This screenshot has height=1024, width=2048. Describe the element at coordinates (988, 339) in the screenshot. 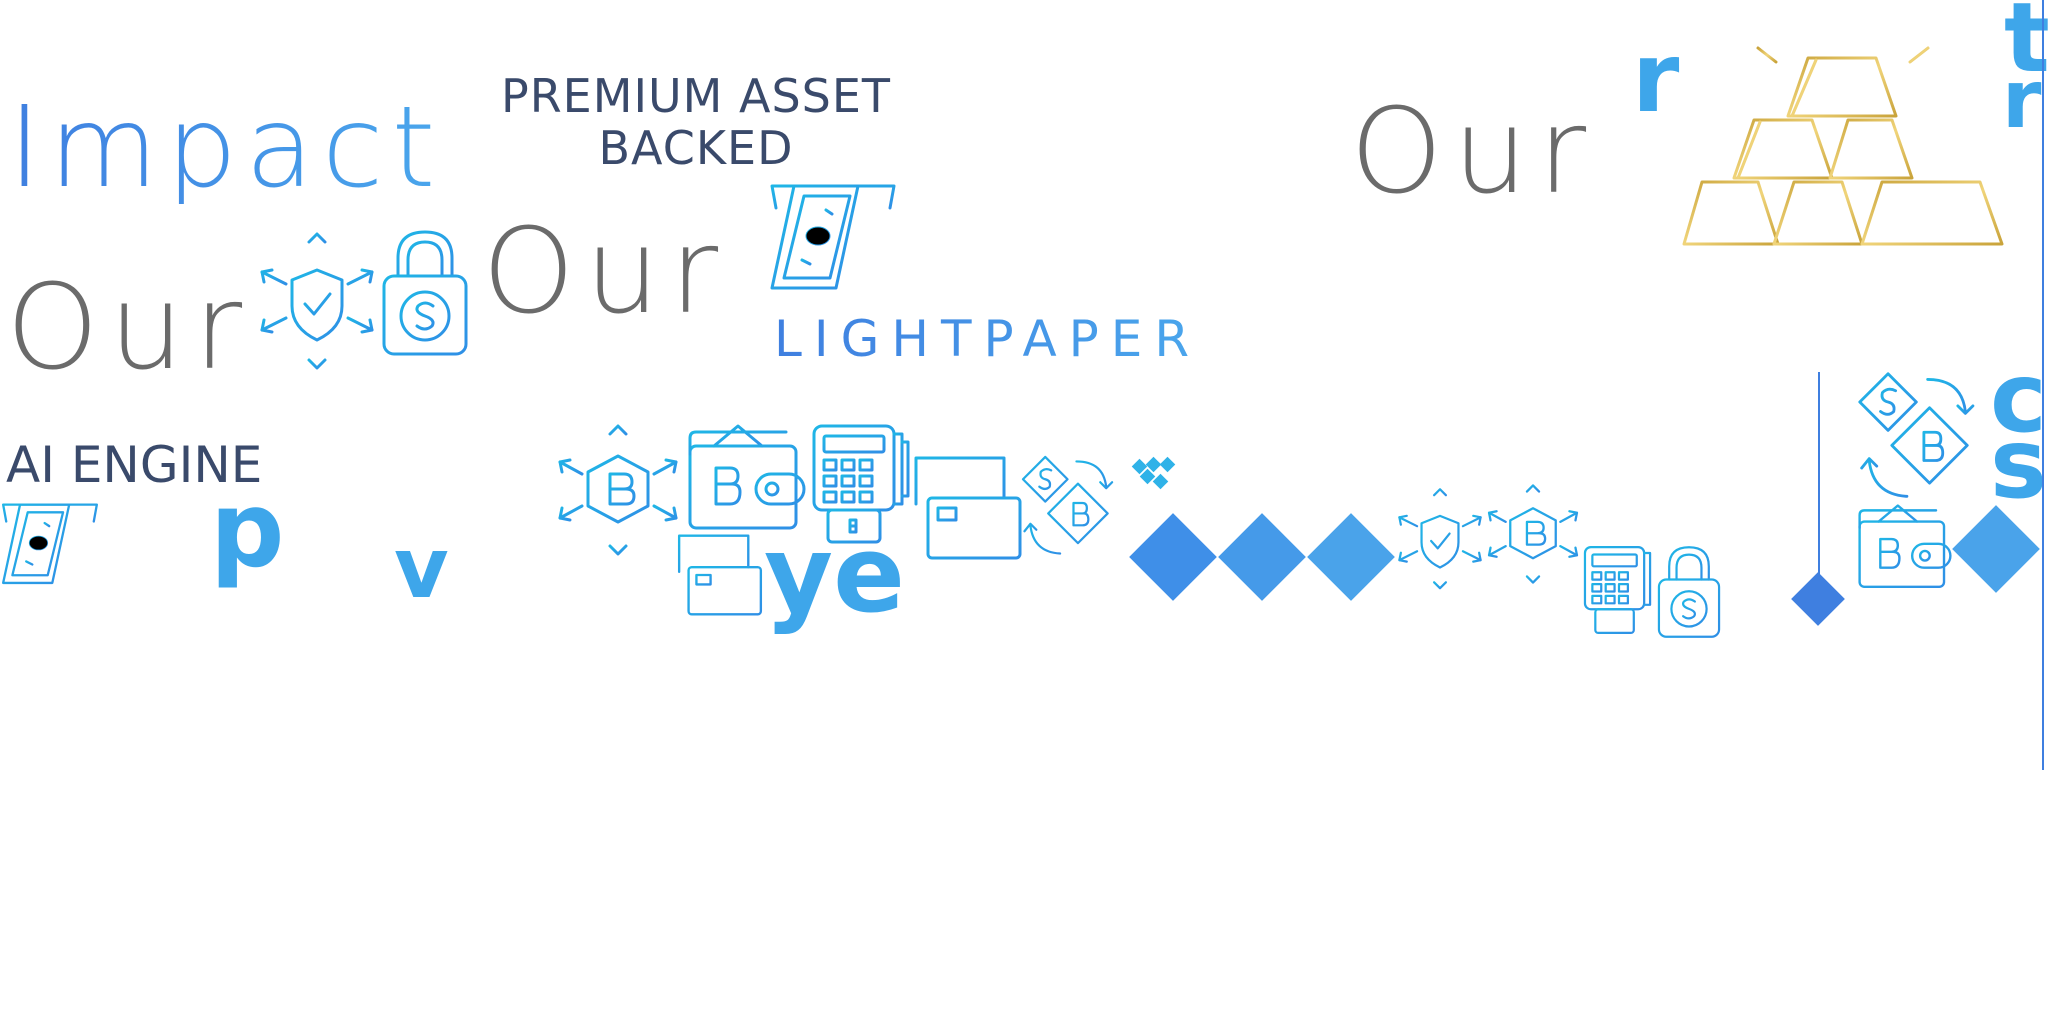

I see `lightpaper-link: LIGHTPAPER` at that location.